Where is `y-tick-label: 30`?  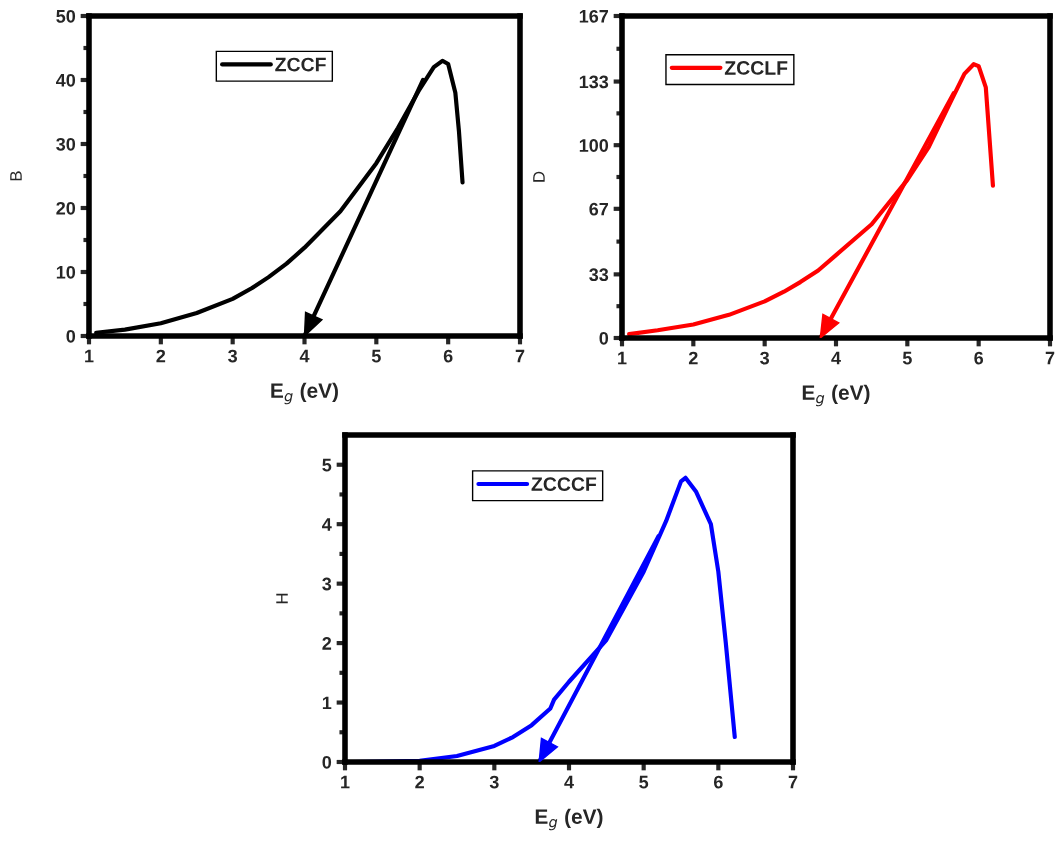
y-tick-label: 30 is located at coordinates (66, 144).